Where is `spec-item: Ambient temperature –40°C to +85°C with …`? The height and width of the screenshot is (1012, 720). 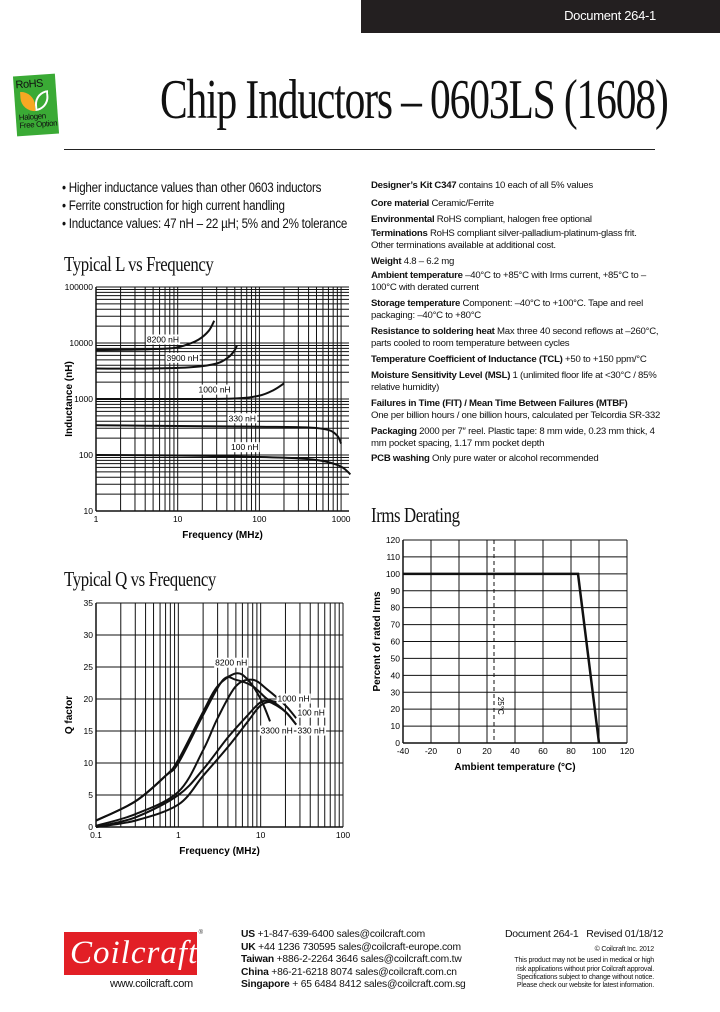 spec-item: Ambient temperature –40°C to +85°C with … is located at coordinates (516, 282).